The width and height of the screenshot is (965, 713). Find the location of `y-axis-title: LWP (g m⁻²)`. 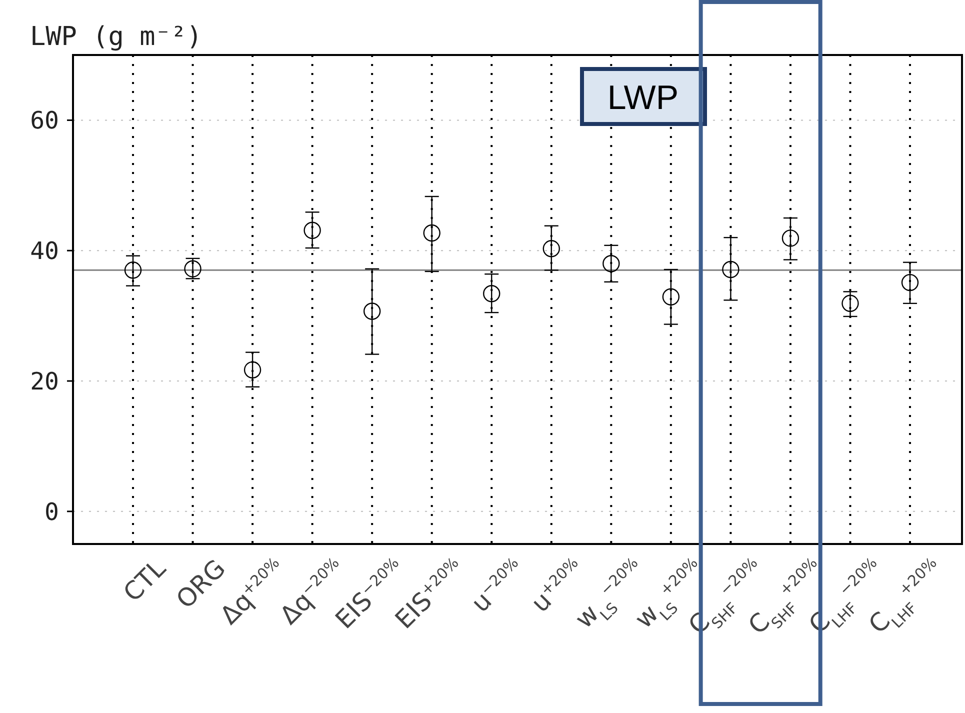

y-axis-title: LWP (g m⁻²) is located at coordinates (116, 37).